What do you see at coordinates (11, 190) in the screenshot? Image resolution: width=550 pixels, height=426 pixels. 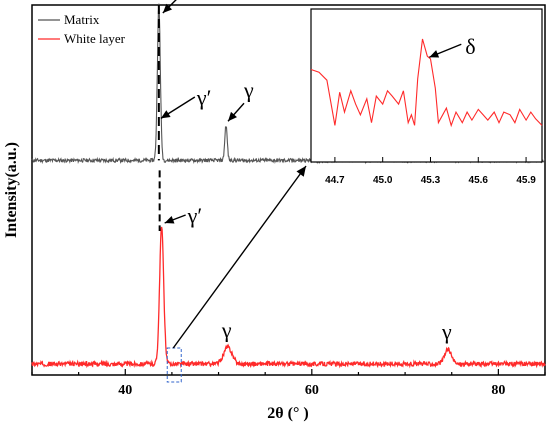 I see `y-axis-title: Intensity(a.u.)` at bounding box center [11, 190].